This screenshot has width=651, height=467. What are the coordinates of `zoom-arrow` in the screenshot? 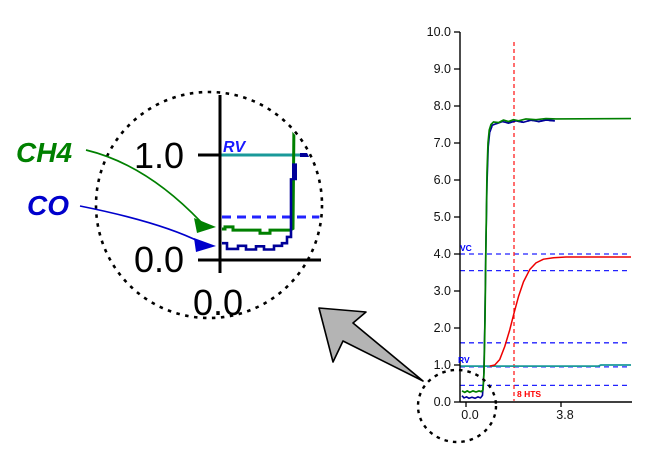 It's located at (371, 344).